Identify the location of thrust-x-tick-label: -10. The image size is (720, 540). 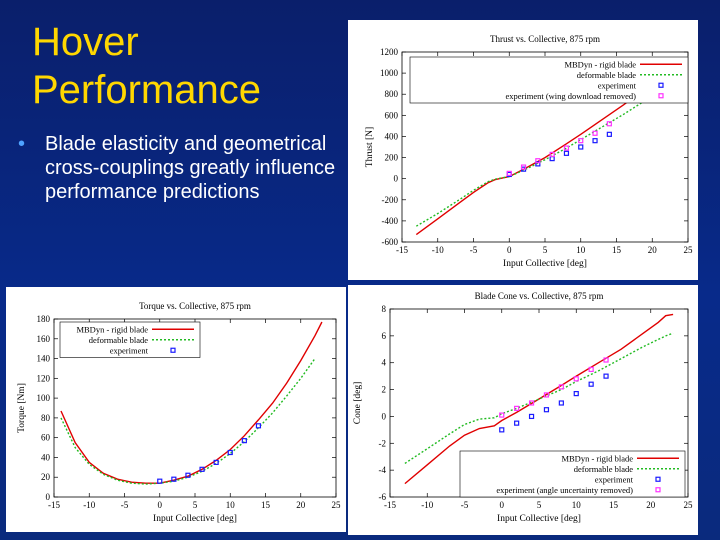
(438, 250).